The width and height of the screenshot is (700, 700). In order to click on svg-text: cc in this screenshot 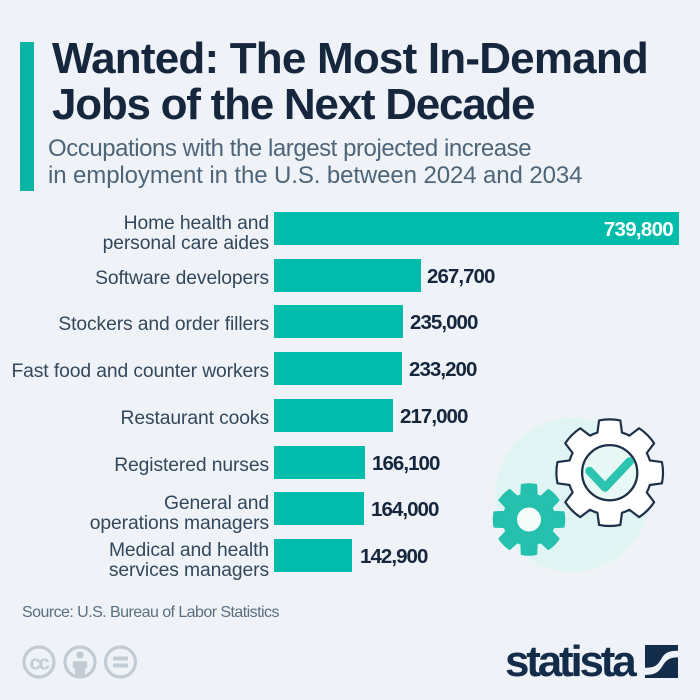, I will do `click(39, 663)`.